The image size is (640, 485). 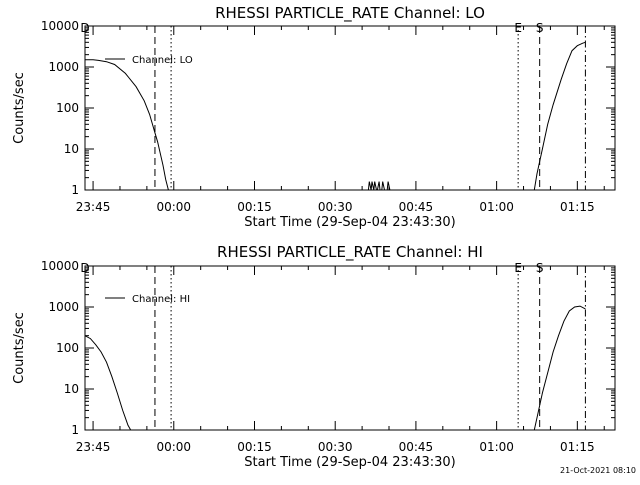 I want to click on timestamp: 21-Oct-2021 08:10, so click(x=598, y=470).